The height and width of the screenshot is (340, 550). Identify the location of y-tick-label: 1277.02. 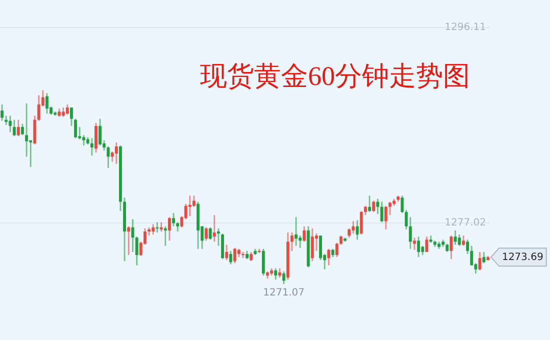
(465, 223).